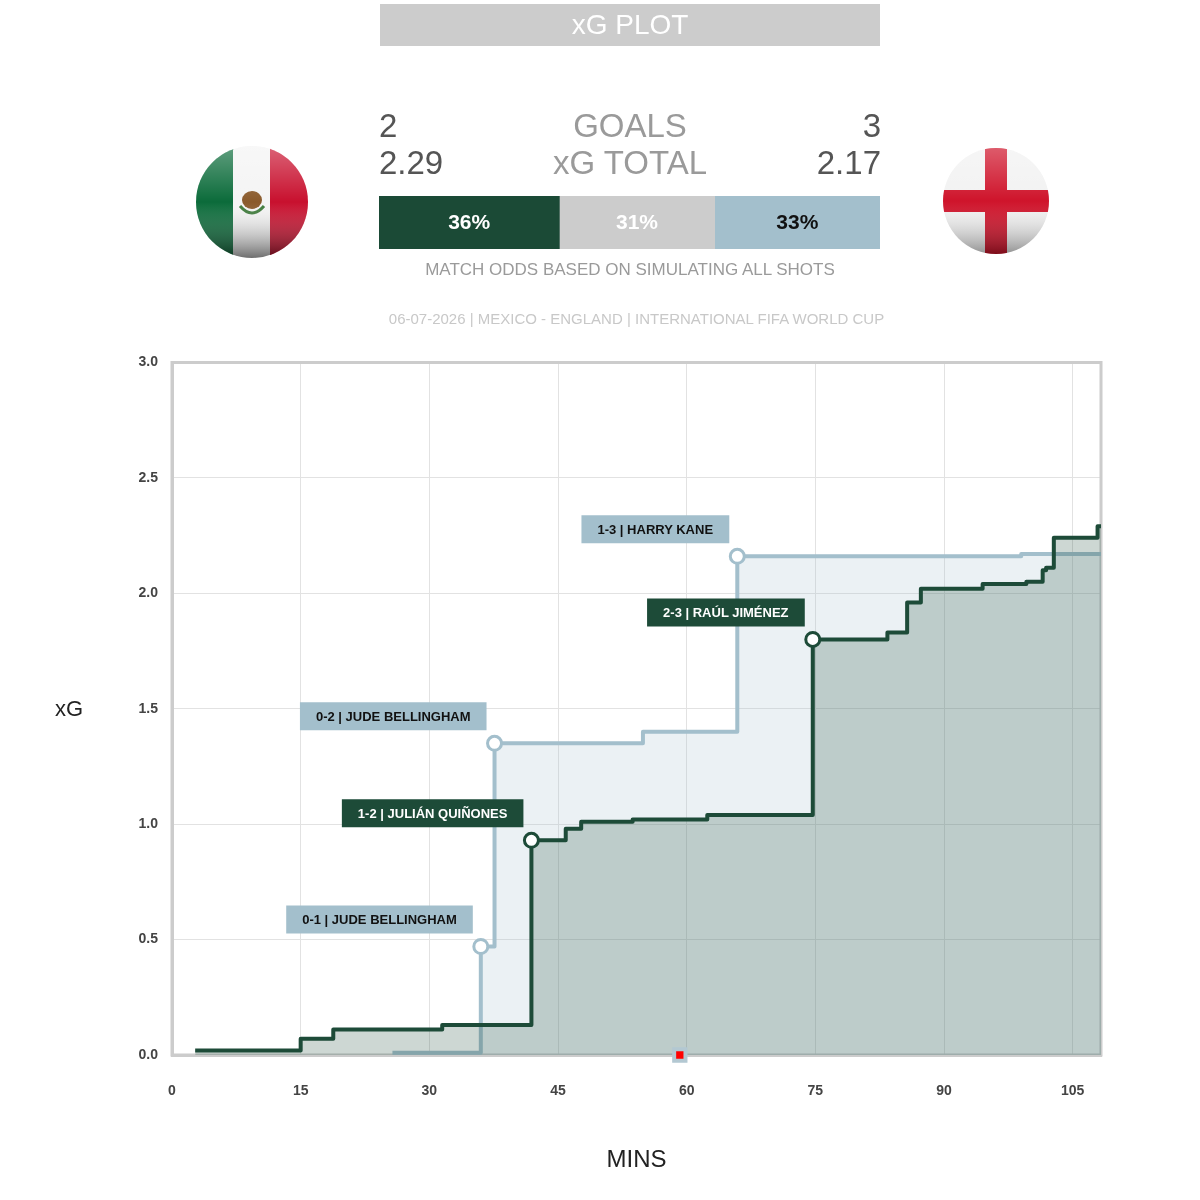  Describe the element at coordinates (300, 1090) in the screenshot. I see `x-tick-label: 15` at that location.